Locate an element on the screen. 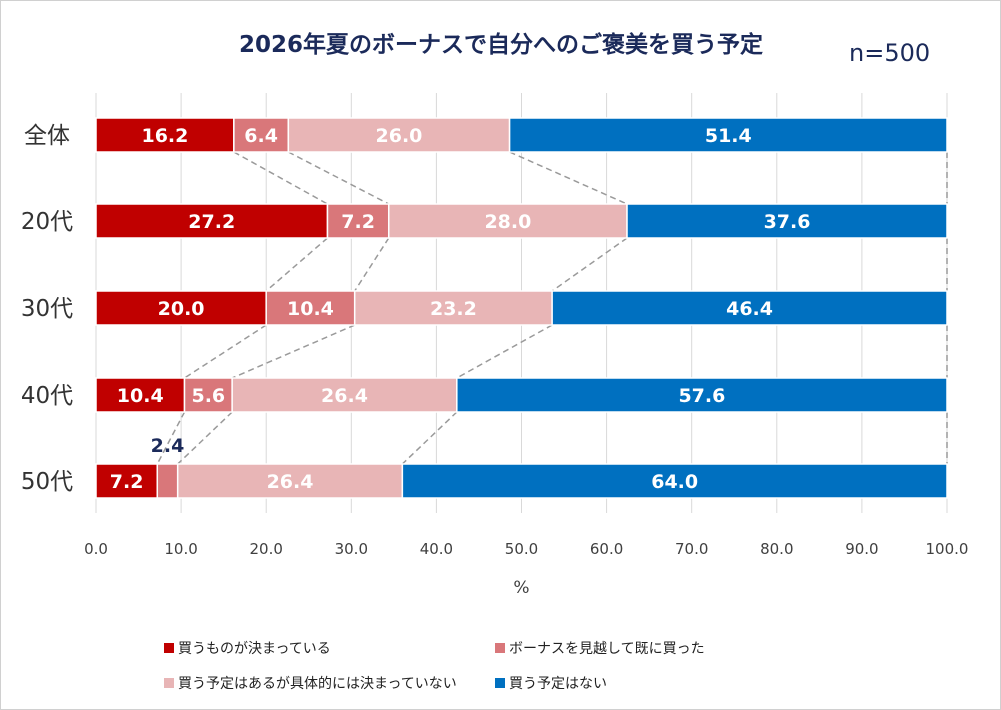 The width and height of the screenshot is (1001, 710). legend-label-1: ボーナスを見越して既に買った is located at coordinates (607, 649).